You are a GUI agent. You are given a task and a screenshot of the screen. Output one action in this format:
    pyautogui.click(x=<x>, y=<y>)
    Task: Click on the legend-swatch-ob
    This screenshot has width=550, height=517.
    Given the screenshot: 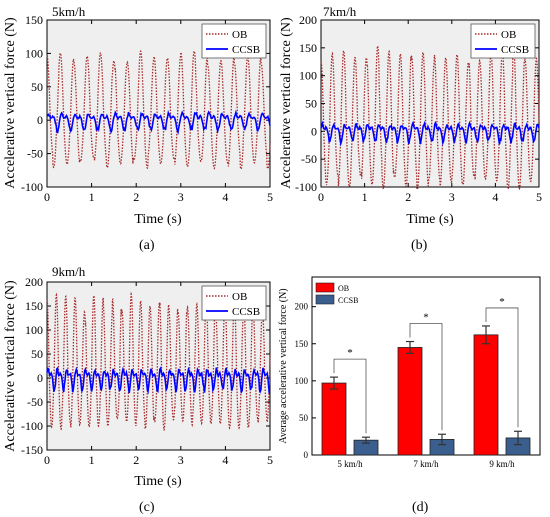 What is the action you would take?
    pyautogui.click(x=325, y=287)
    